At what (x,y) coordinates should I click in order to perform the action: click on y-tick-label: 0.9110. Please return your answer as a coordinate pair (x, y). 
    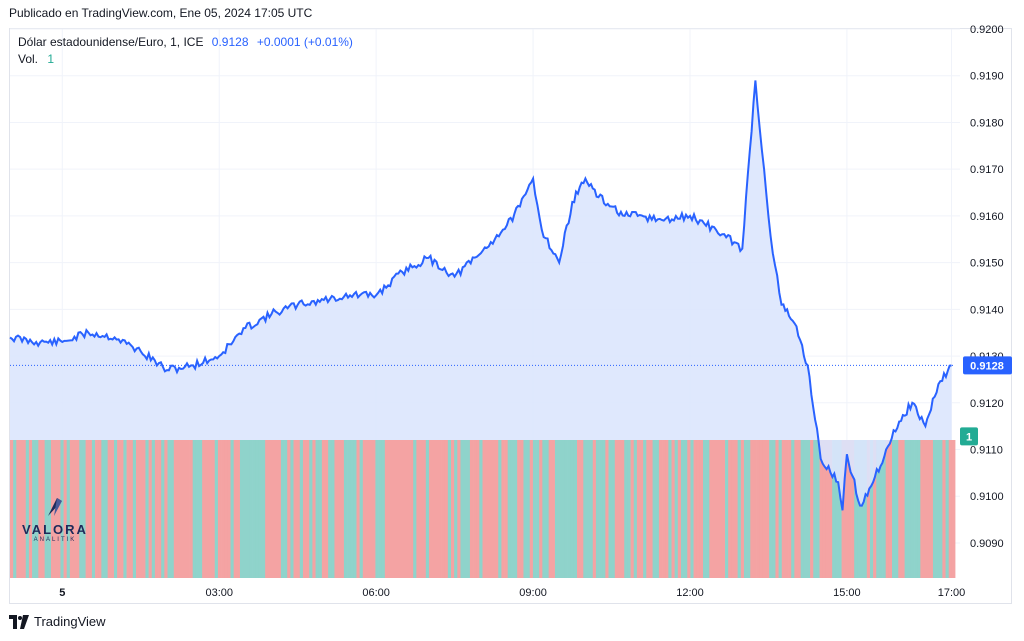
    Looking at the image, I should click on (986, 451).